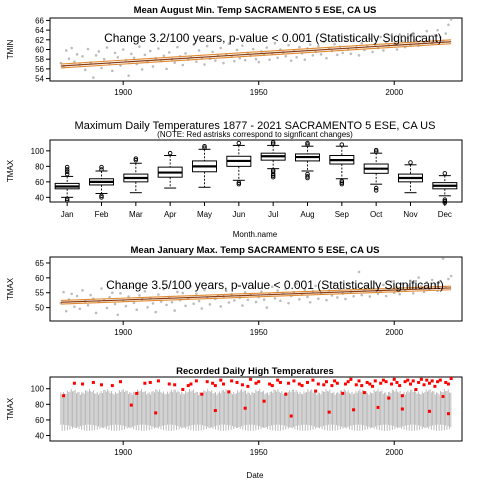  Describe the element at coordinates (170, 169) in the screenshot. I see `box-apr` at that location.